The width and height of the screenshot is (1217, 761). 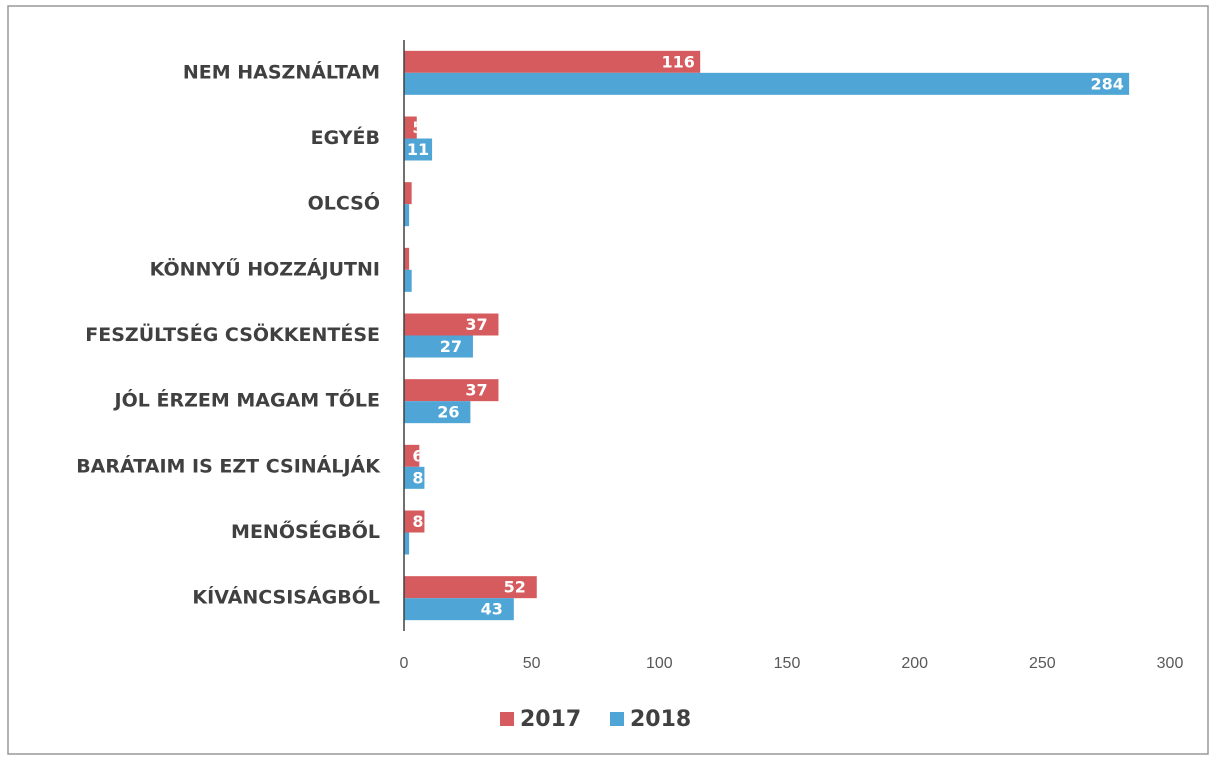 I want to click on data-label: 5, so click(x=417, y=127).